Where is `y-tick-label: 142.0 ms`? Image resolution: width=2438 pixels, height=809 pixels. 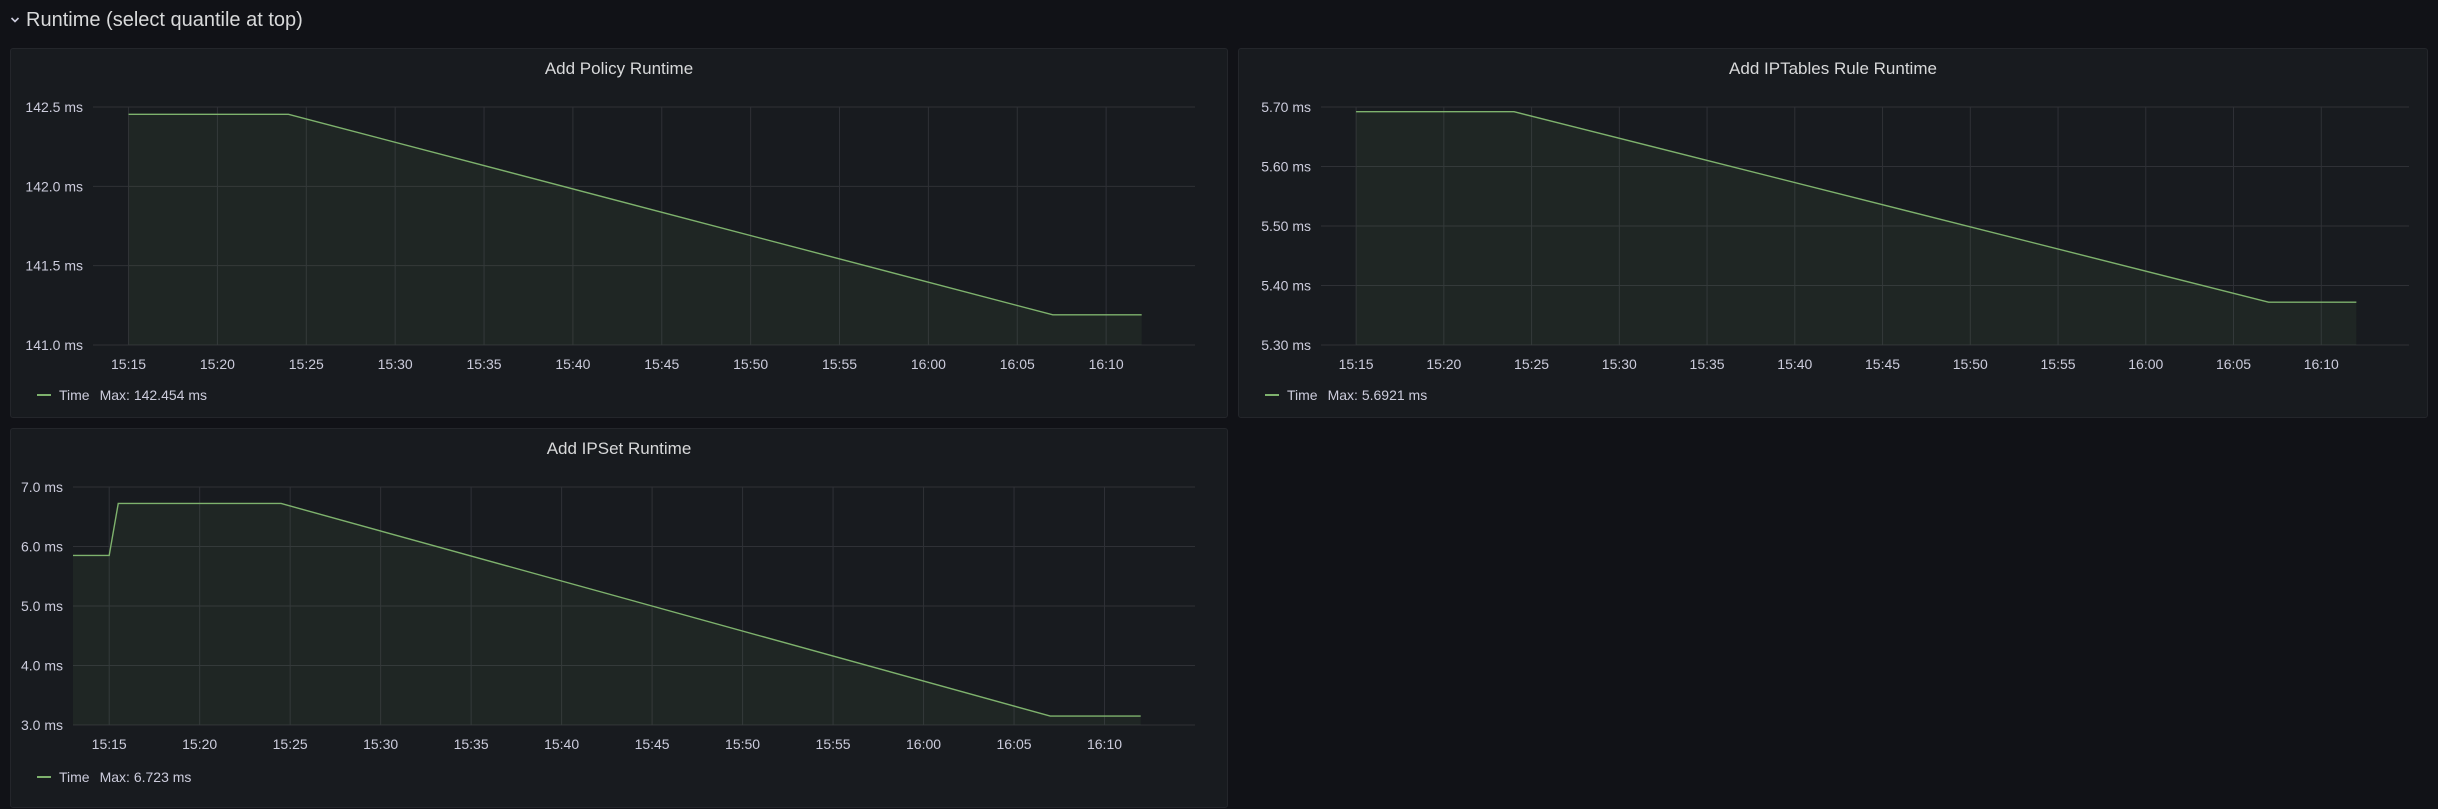
y-tick-label: 142.0 ms is located at coordinates (54, 186).